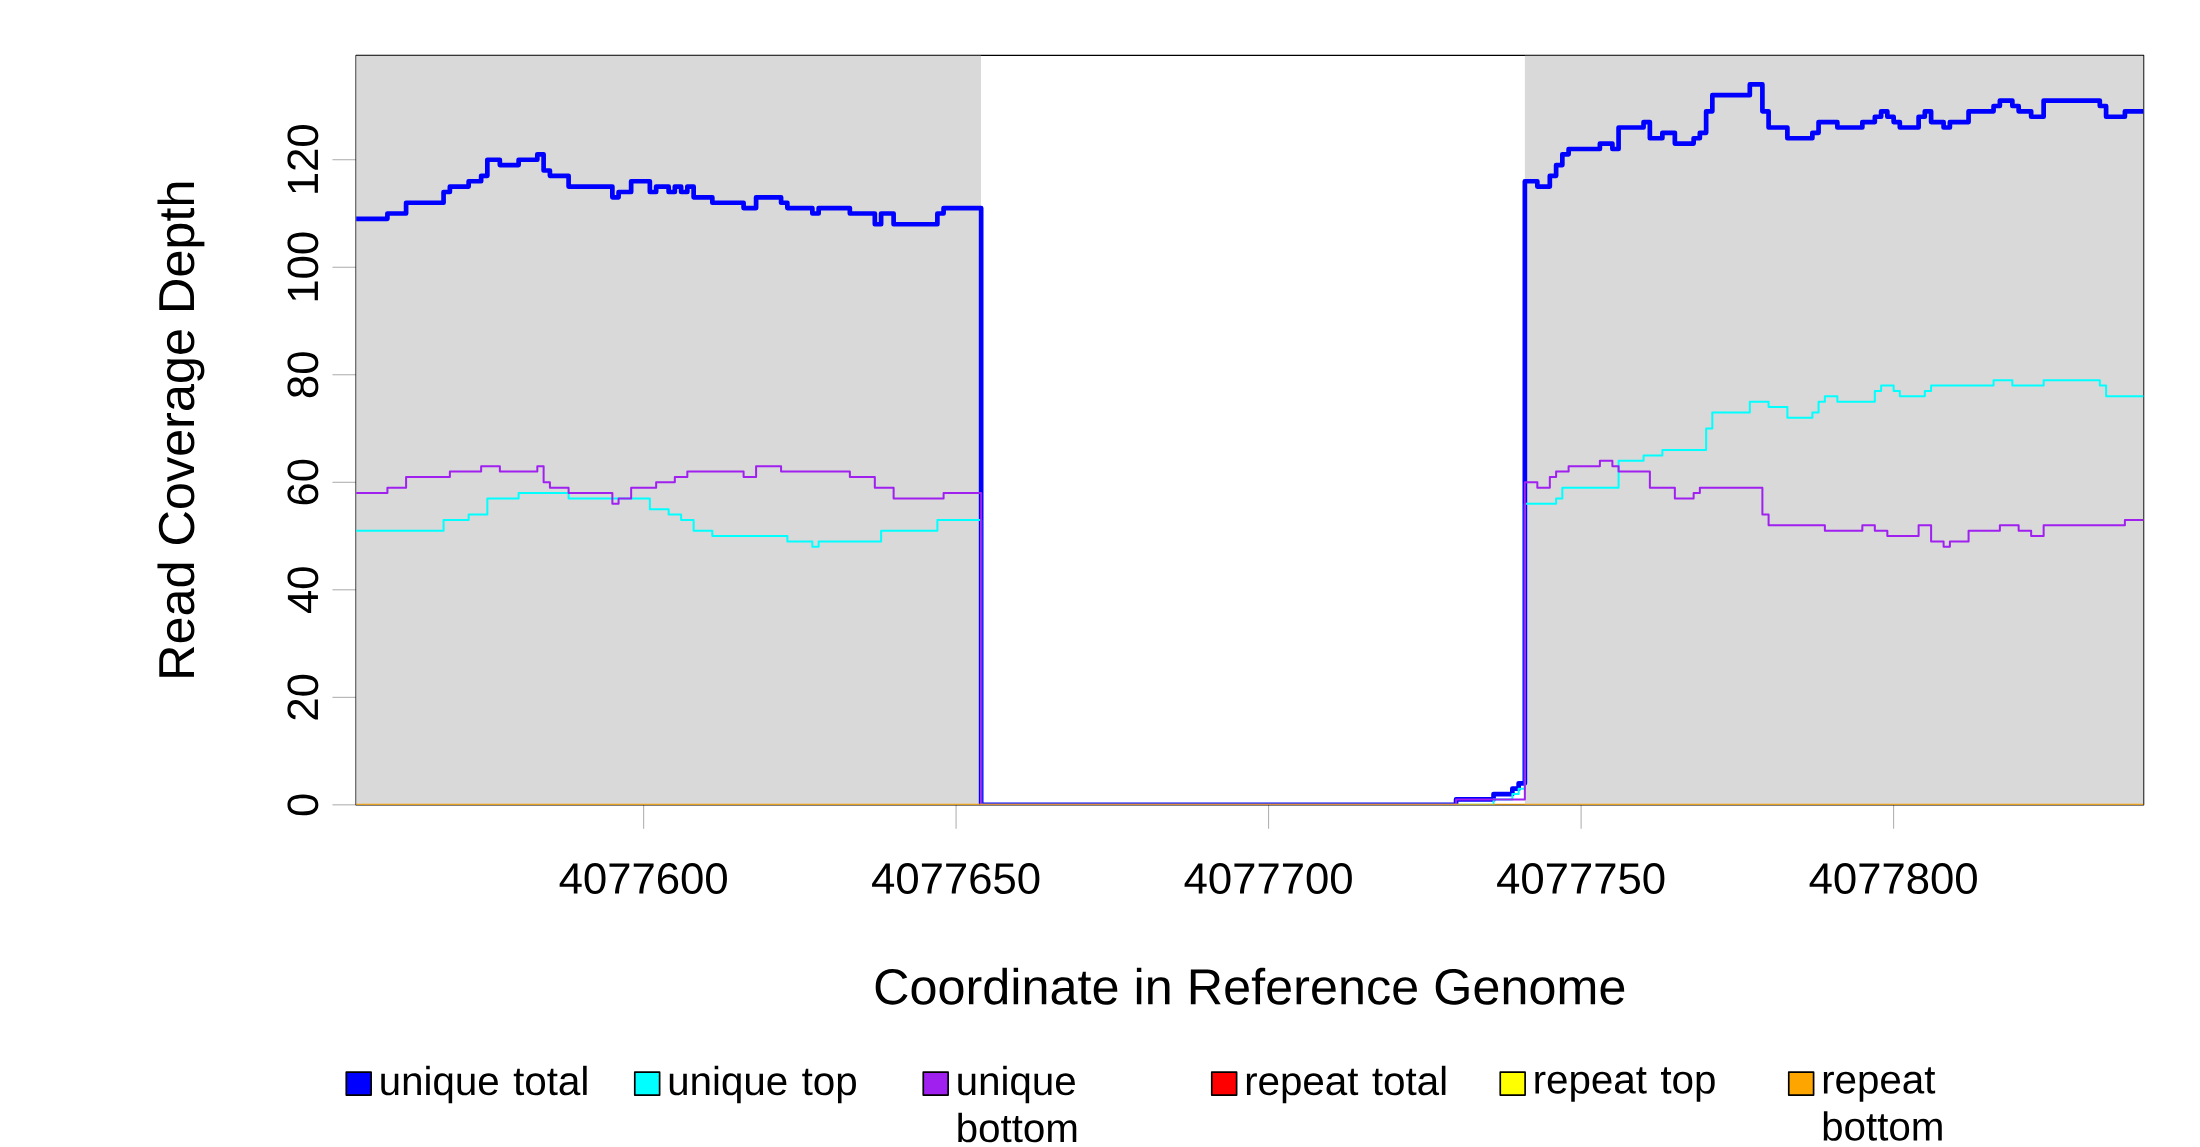 This screenshot has width=2200, height=1147. Describe the element at coordinates (303, 590) in the screenshot. I see `y-tick-label: 40` at that location.